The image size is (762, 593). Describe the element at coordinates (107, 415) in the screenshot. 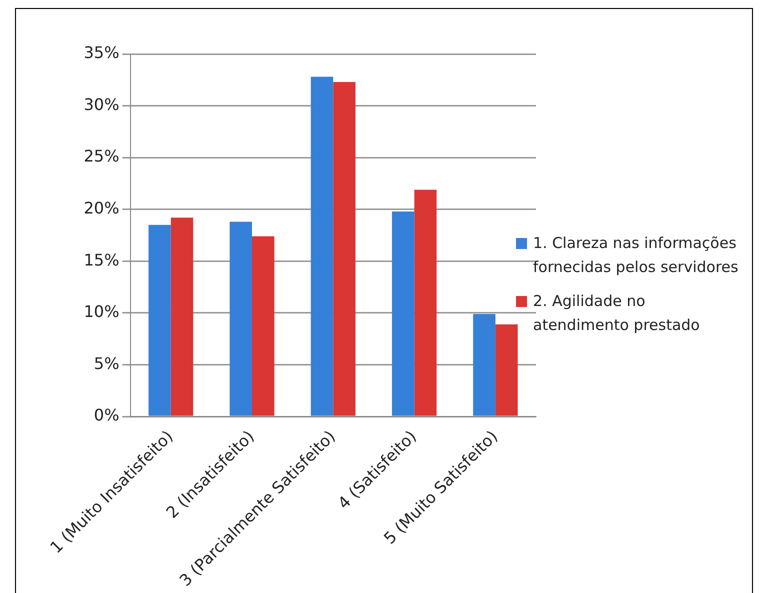

I see `y-tick-label: 0%` at that location.